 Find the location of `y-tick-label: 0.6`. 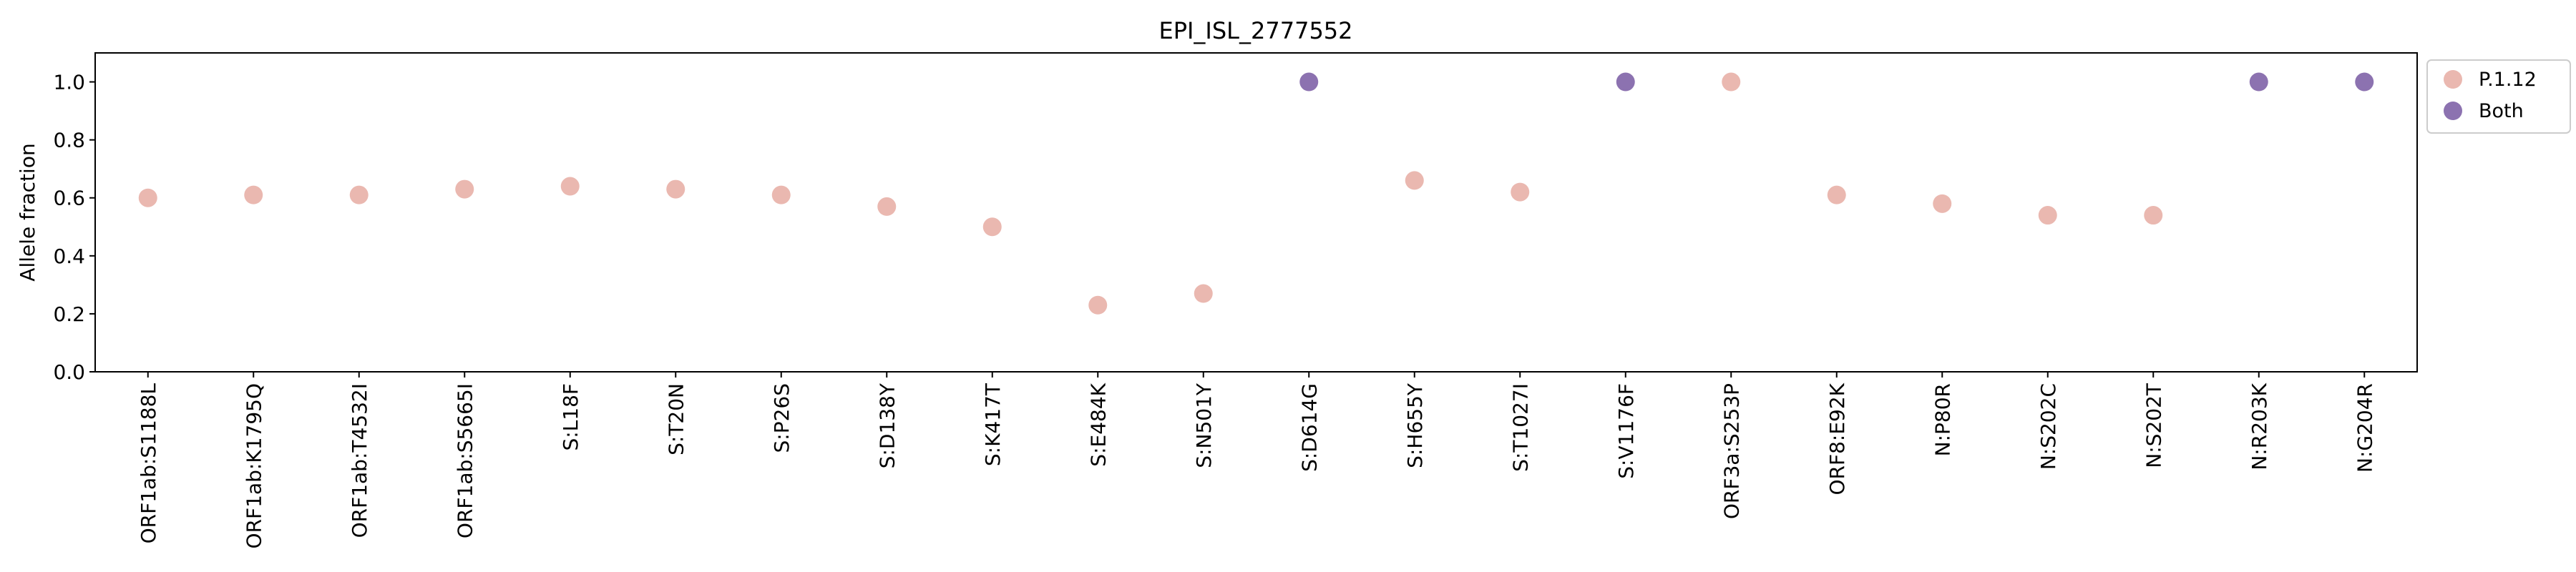

y-tick-label: 0.6 is located at coordinates (69, 198).